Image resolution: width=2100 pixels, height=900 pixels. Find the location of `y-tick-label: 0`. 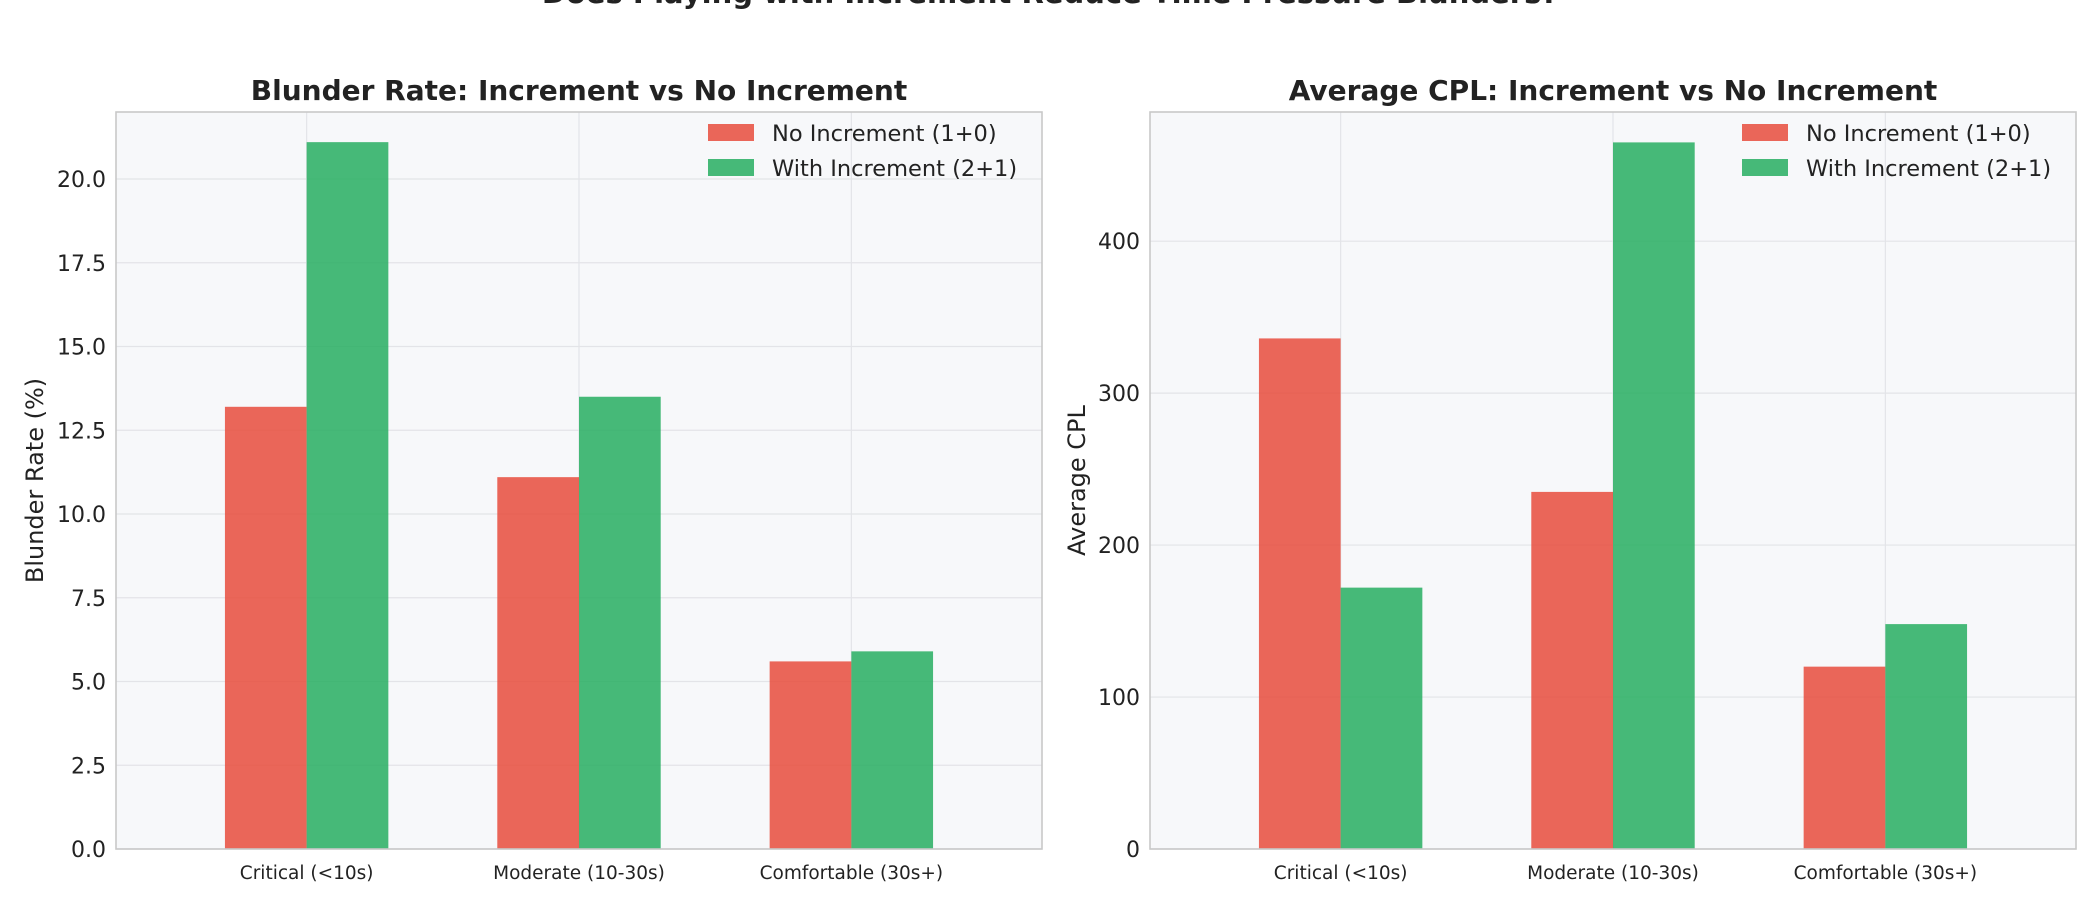

y-tick-label: 0 is located at coordinates (1133, 850).